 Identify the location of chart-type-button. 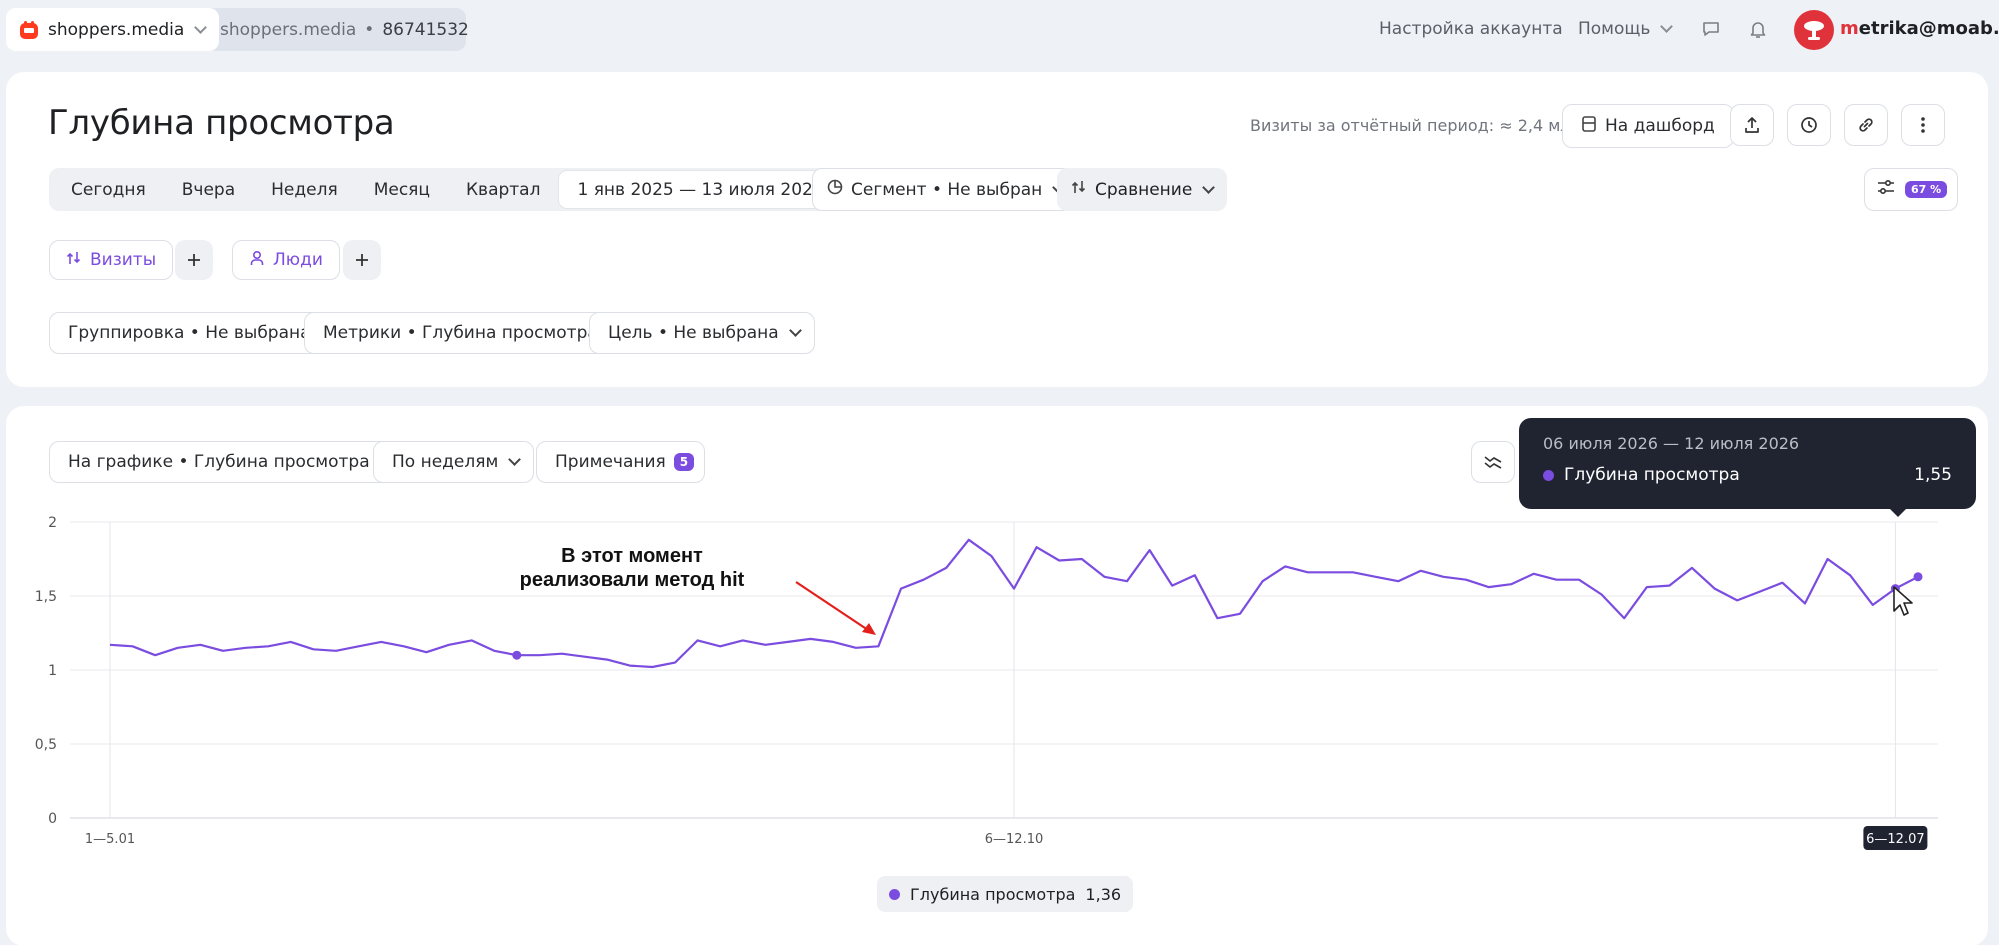
(1493, 462).